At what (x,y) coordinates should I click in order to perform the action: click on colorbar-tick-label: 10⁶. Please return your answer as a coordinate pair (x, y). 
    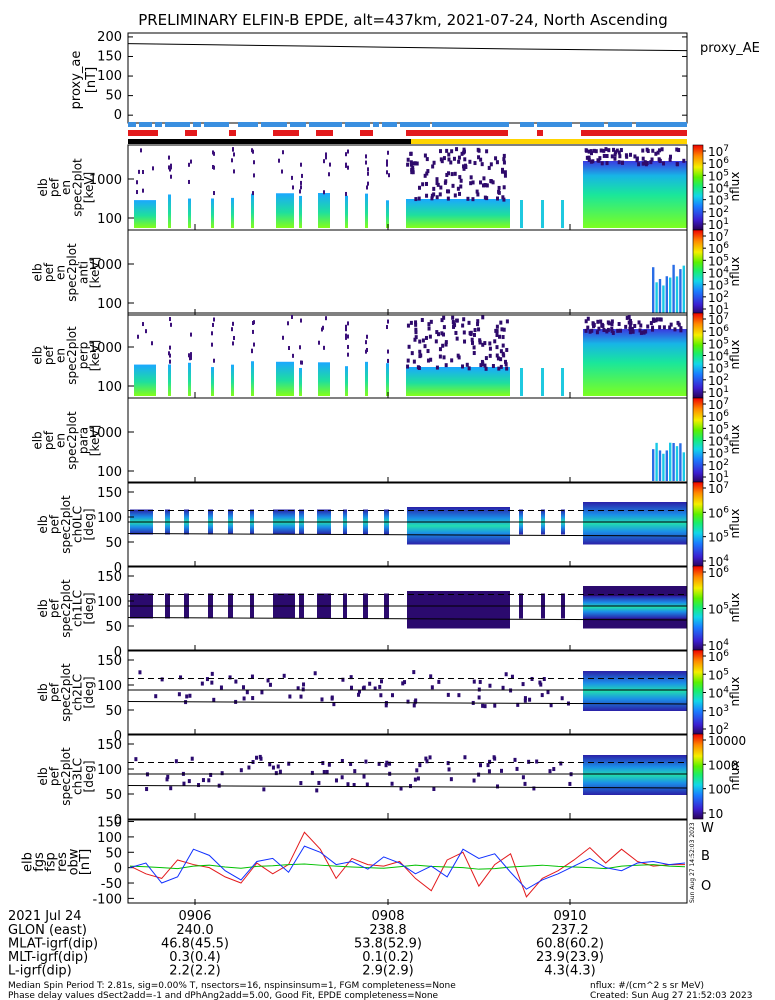
    Looking at the image, I should click on (718, 572).